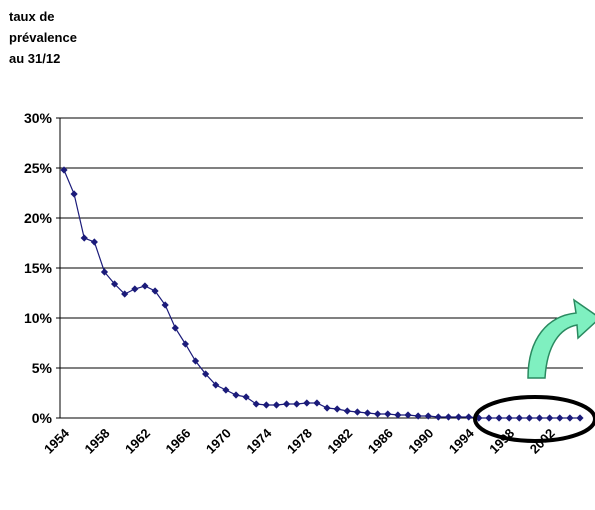 The image size is (595, 510). Describe the element at coordinates (259, 441) in the screenshot. I see `x-tick-label: 1974` at that location.